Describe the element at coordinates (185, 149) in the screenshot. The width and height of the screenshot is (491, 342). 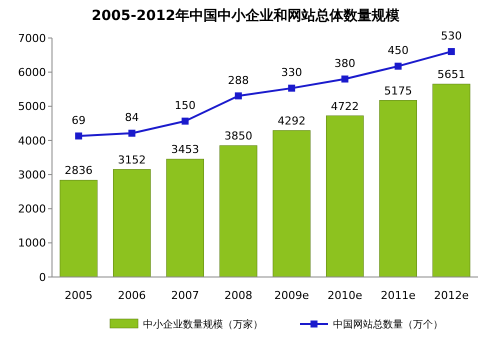
I see `data-label: 3453` at that location.